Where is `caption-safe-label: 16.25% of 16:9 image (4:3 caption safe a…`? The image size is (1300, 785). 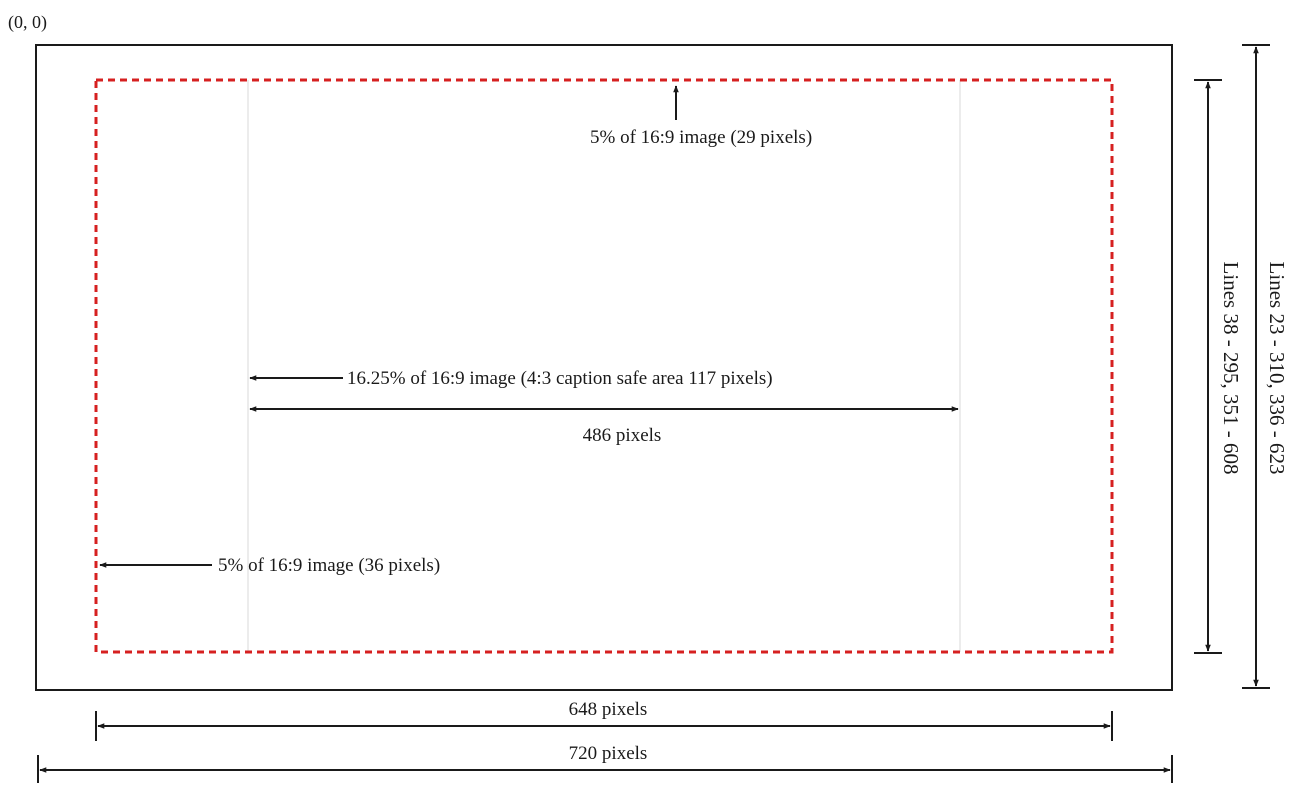 caption-safe-label: 16.25% of 16:9 image (4:3 caption safe a… is located at coordinates (560, 378).